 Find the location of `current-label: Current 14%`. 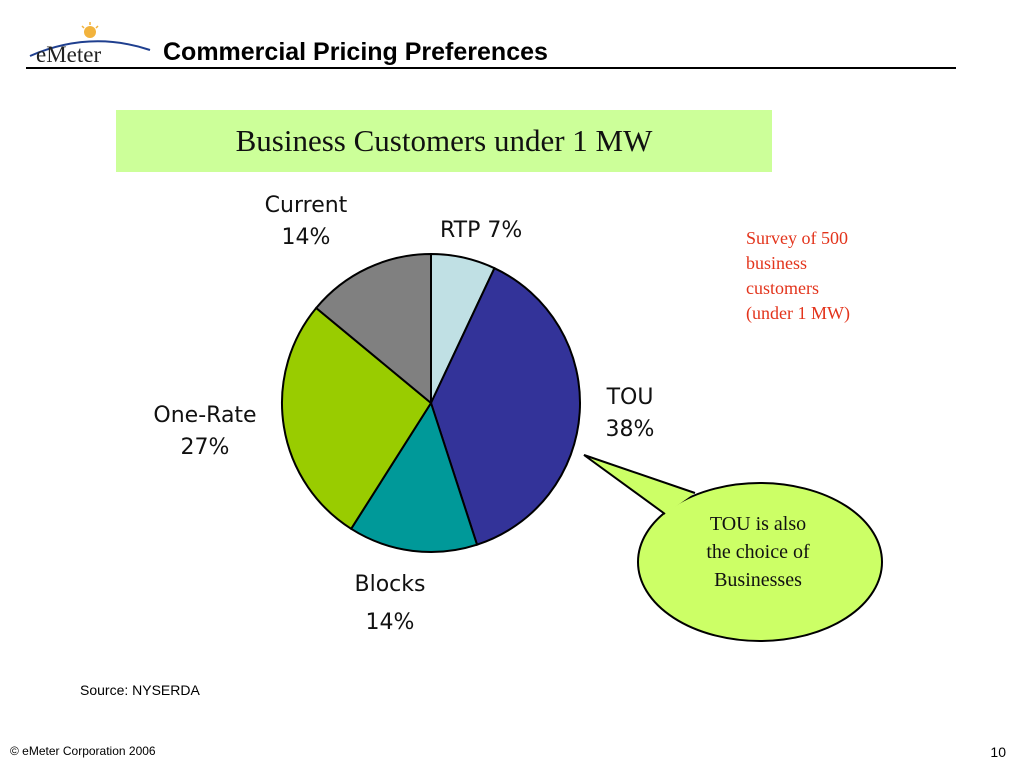

current-label: Current 14% is located at coordinates (306, 222).